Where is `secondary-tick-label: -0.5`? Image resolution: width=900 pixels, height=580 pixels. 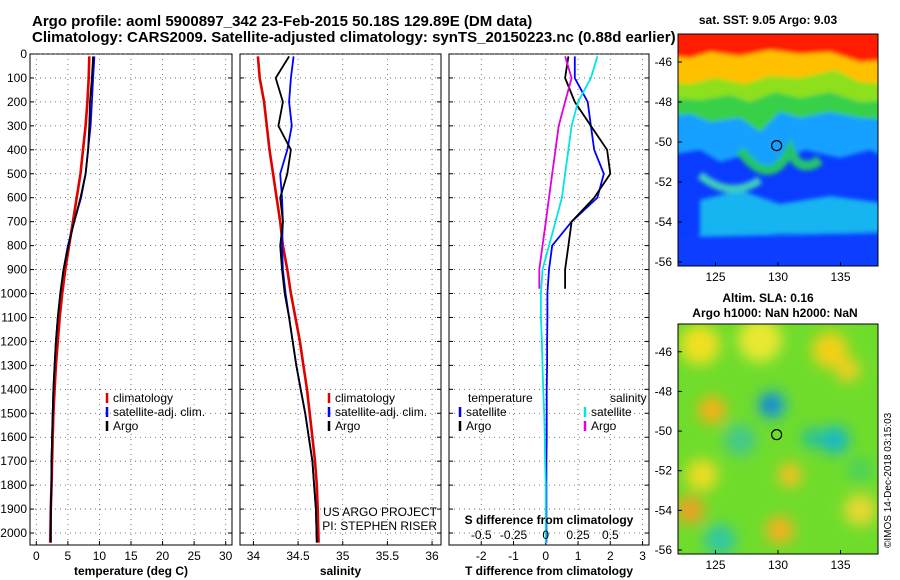 secondary-tick-label: -0.5 is located at coordinates (481, 535).